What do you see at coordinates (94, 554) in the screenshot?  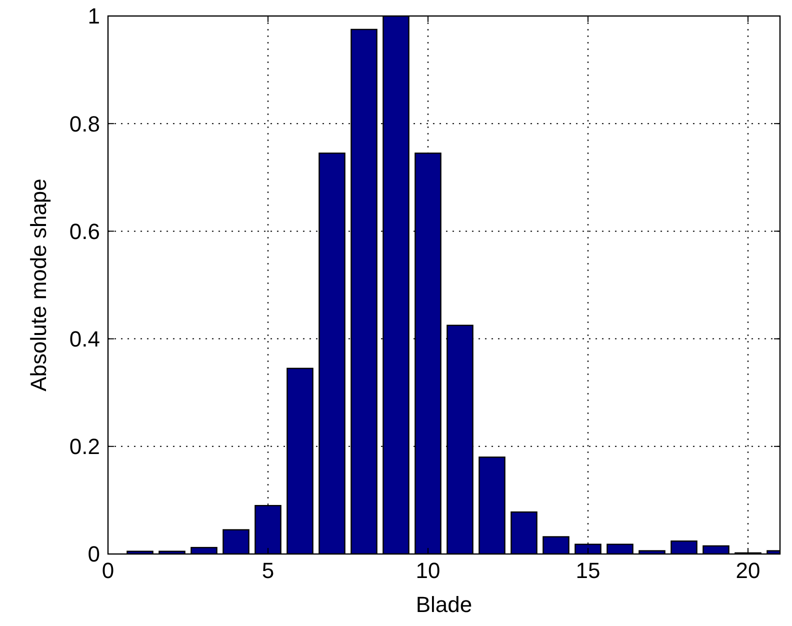 I see `y-tick-label: 0` at bounding box center [94, 554].